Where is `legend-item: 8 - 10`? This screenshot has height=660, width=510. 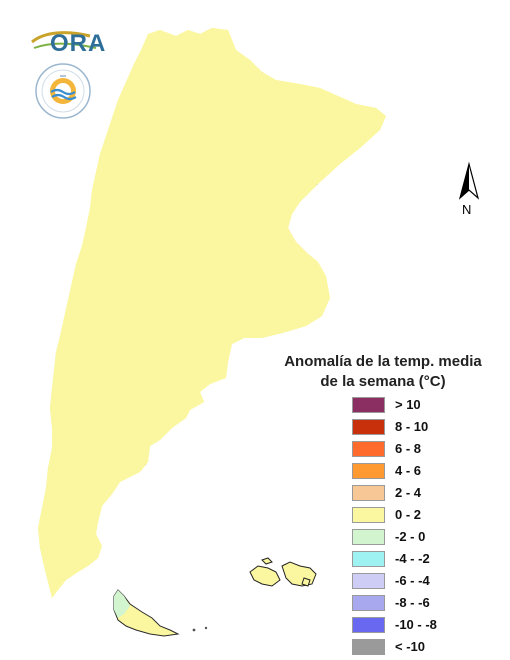 legend-item: 8 - 10 is located at coordinates (422, 429).